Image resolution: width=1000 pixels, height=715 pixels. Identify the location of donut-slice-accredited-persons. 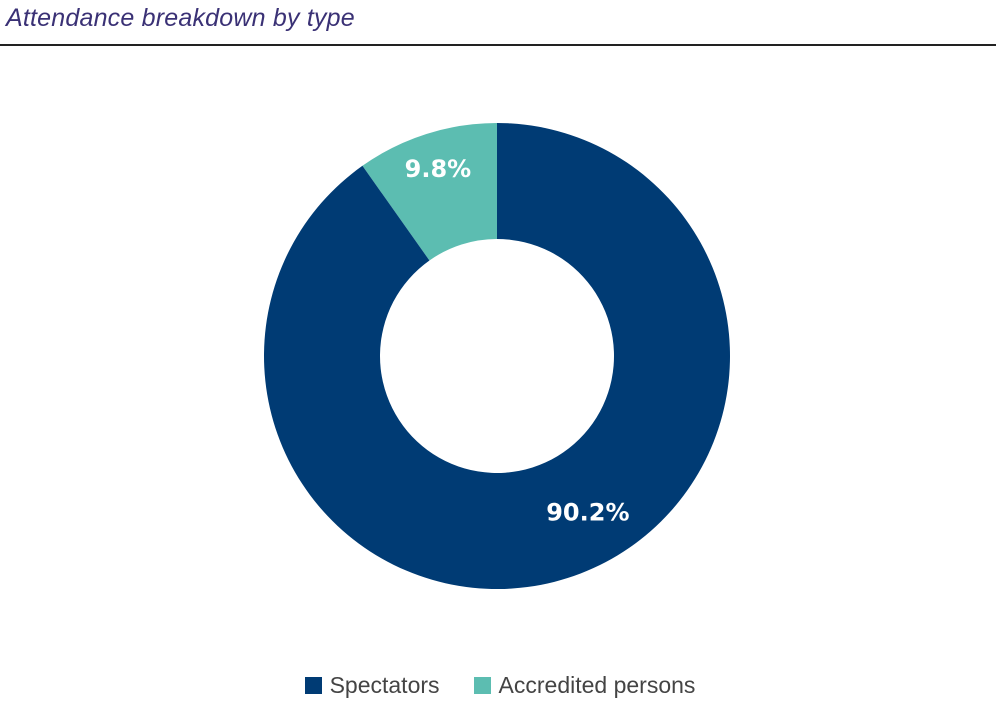
(429, 192).